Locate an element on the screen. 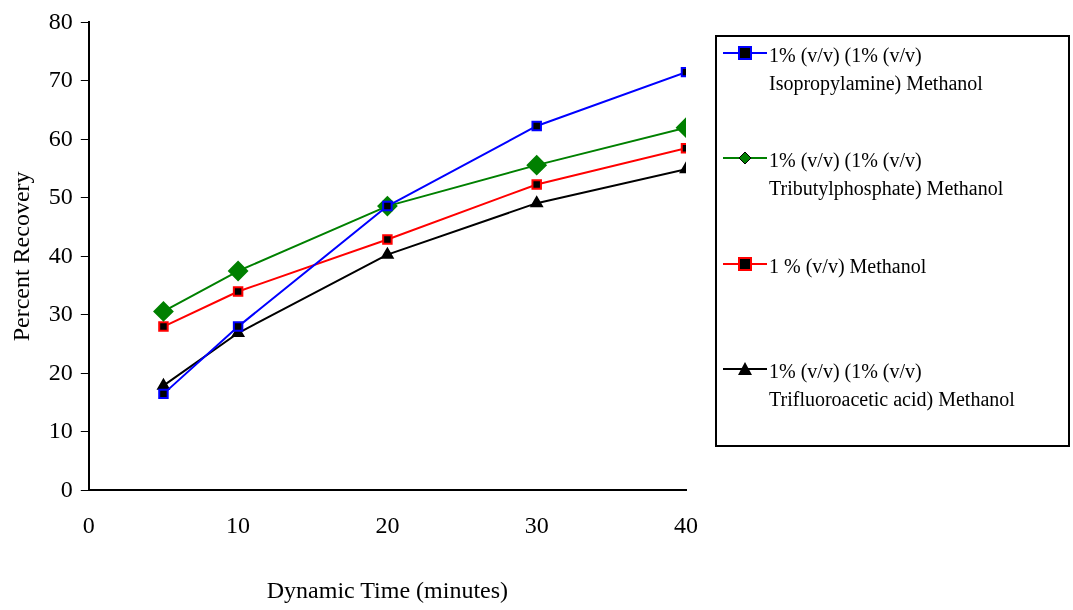  y-tick-label: 40 is located at coordinates (60, 254).